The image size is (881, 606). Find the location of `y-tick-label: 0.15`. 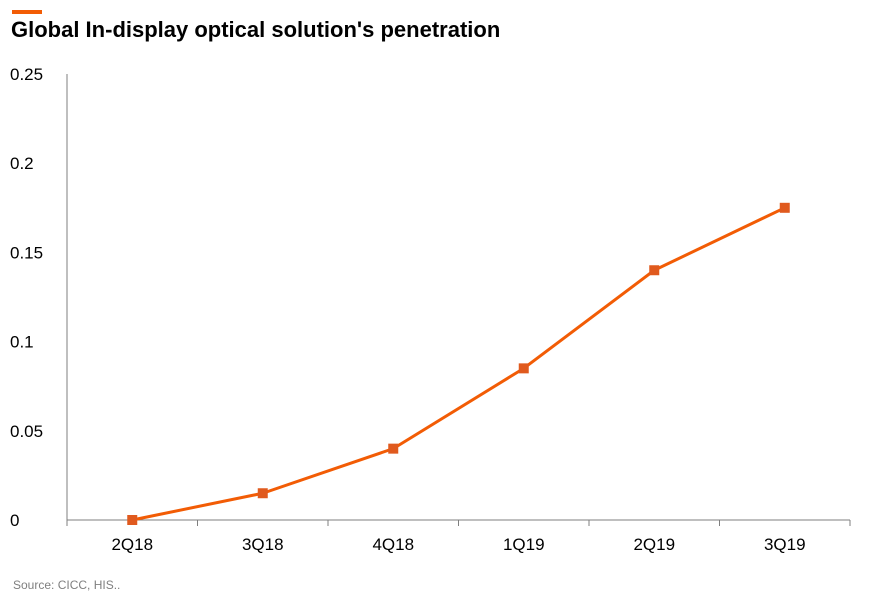

y-tick-label: 0.15 is located at coordinates (26, 252).